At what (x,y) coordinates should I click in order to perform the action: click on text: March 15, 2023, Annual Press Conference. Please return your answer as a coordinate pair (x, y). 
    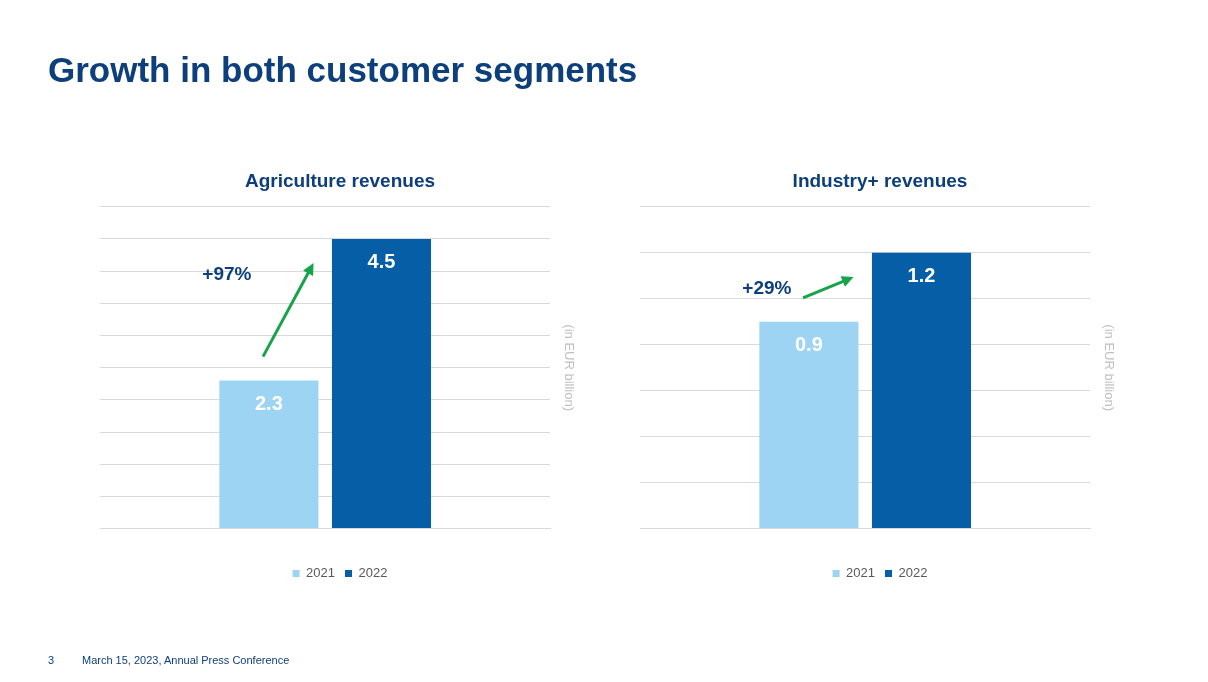
    Looking at the image, I should click on (186, 660).